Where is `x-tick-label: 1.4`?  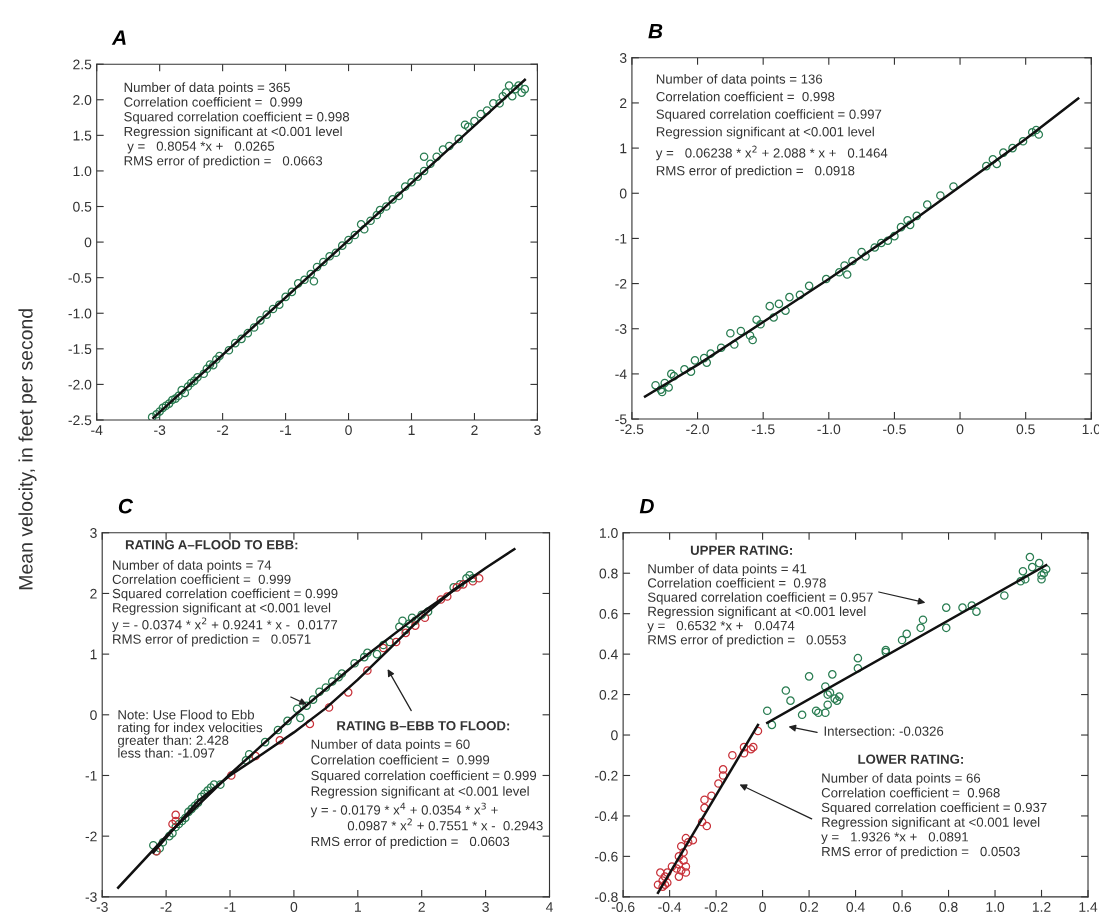
x-tick-label: 1.4 is located at coordinates (1088, 907).